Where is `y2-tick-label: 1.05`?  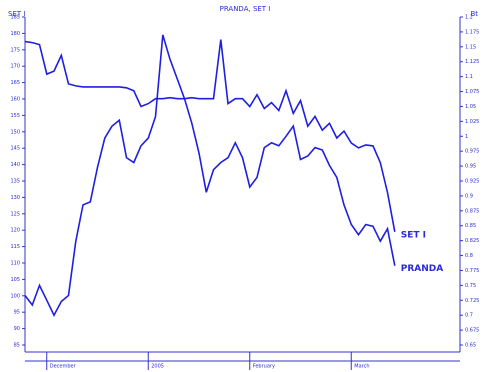 y2-tick-label: 1.05 is located at coordinates (470, 107).